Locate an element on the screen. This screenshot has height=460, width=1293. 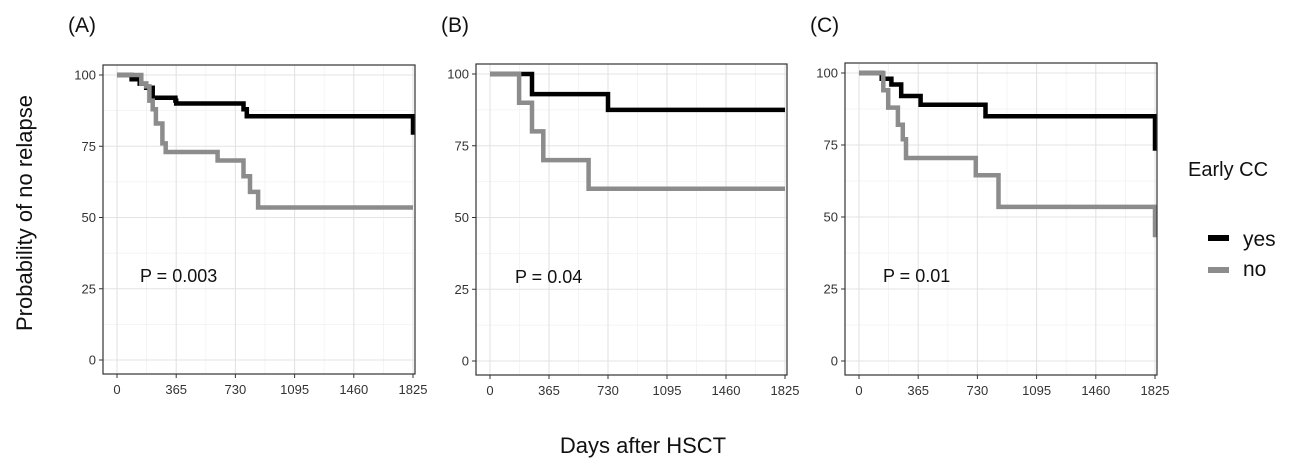
p-value-annotation: P = 0.003 is located at coordinates (178, 276).